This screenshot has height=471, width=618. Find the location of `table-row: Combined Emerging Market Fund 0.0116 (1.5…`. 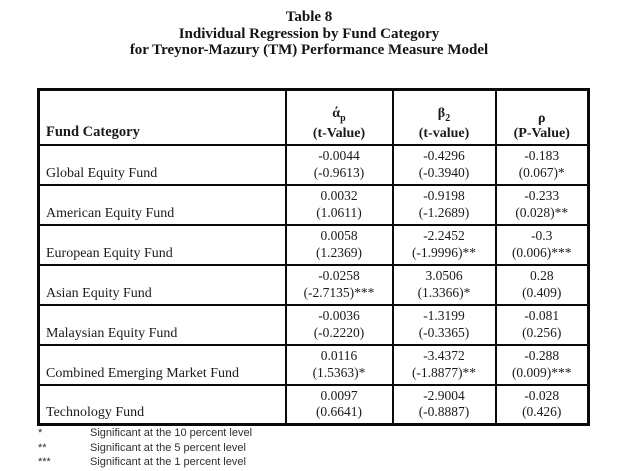

table-row: Combined Emerging Market Fund 0.0116 (1.5… is located at coordinates (313, 364).